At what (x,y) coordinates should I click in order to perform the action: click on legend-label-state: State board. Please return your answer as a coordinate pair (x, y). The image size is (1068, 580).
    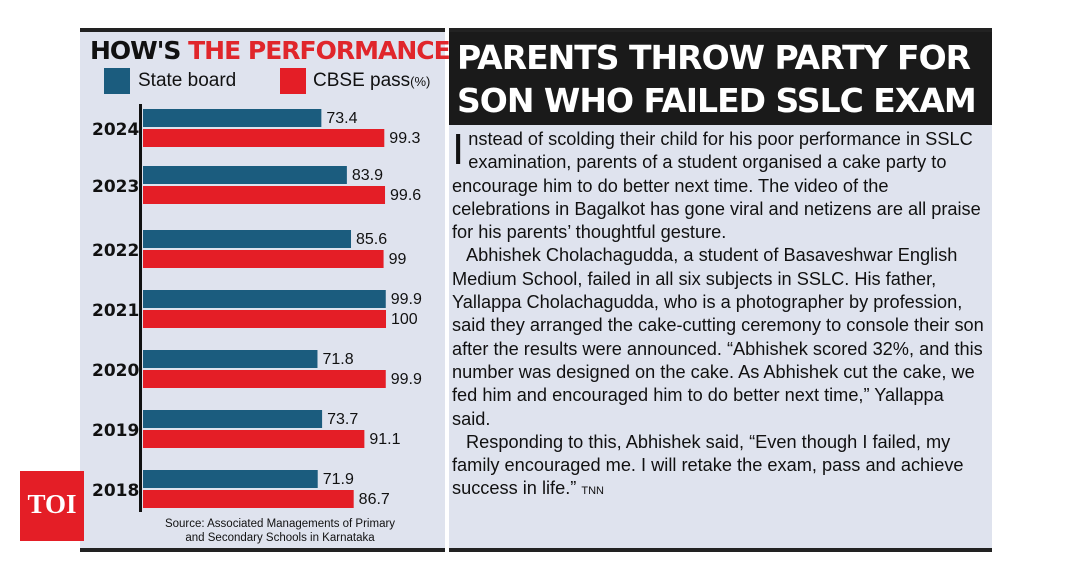
    Looking at the image, I should click on (187, 80).